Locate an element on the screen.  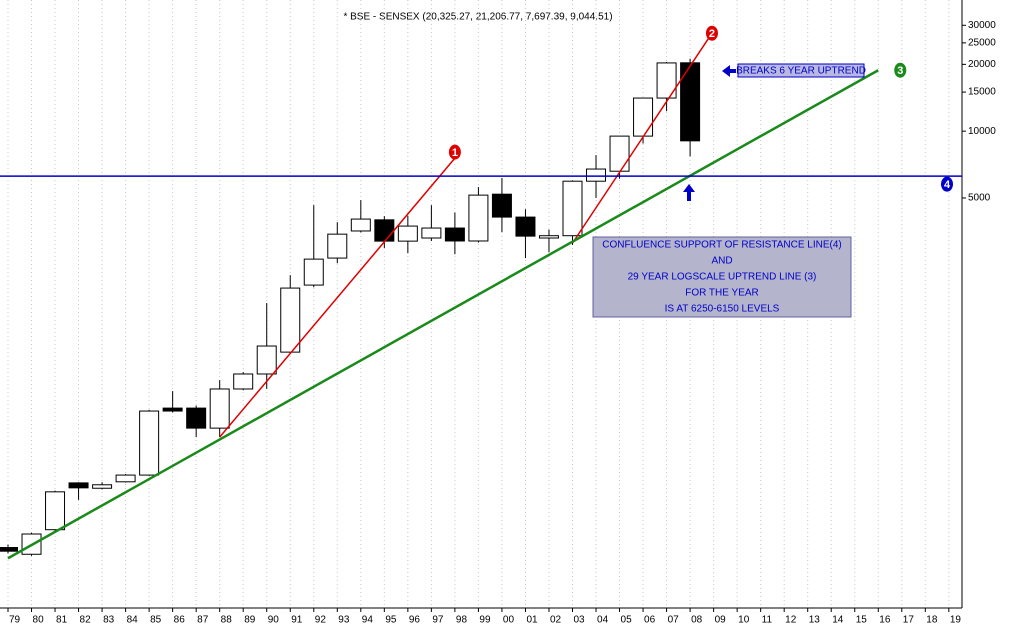
x-tick-label: 05 is located at coordinates (627, 620).